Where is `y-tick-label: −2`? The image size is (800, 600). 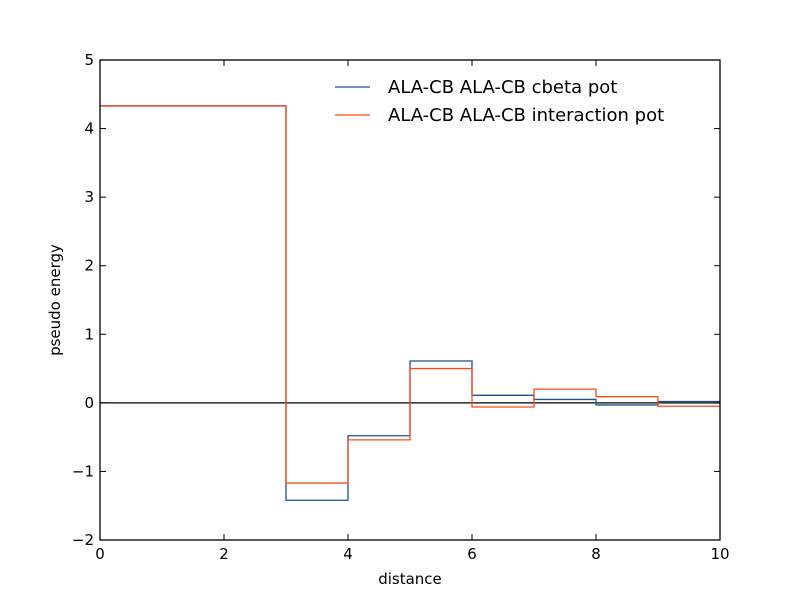
y-tick-label: −2 is located at coordinates (83, 540).